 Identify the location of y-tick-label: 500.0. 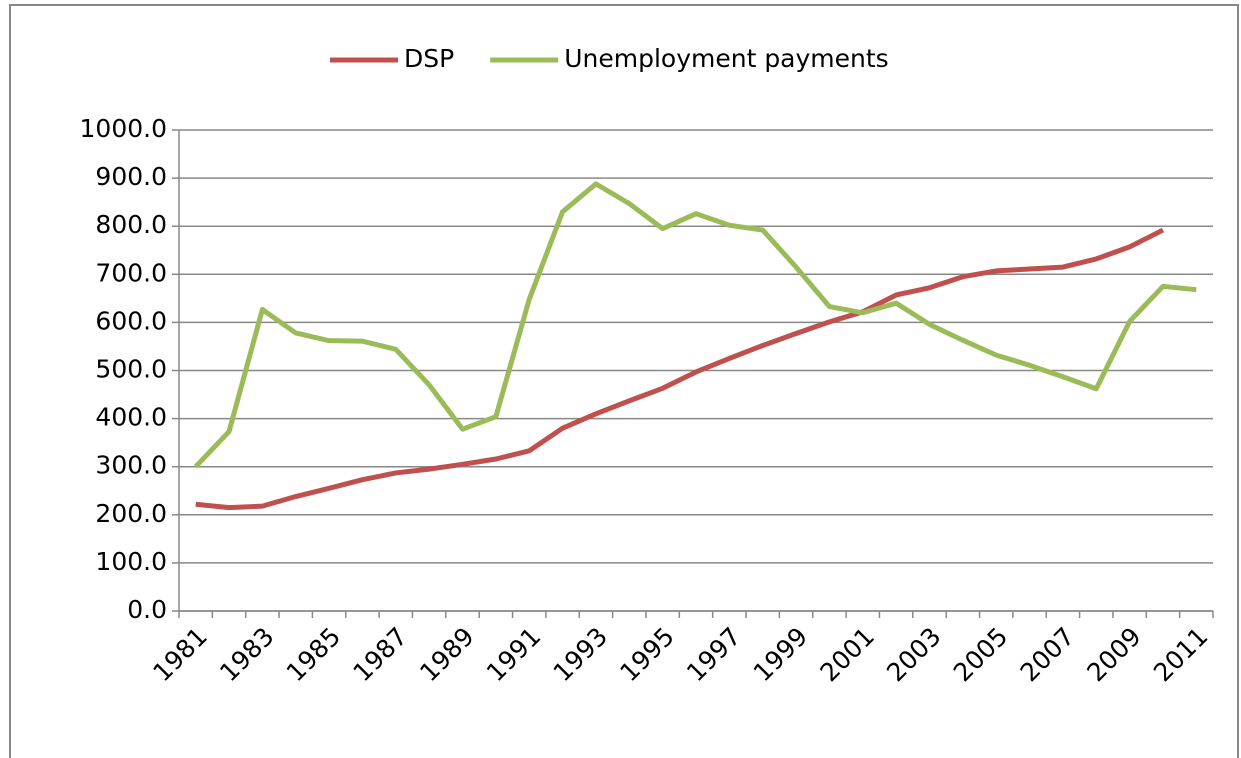
(131, 369).